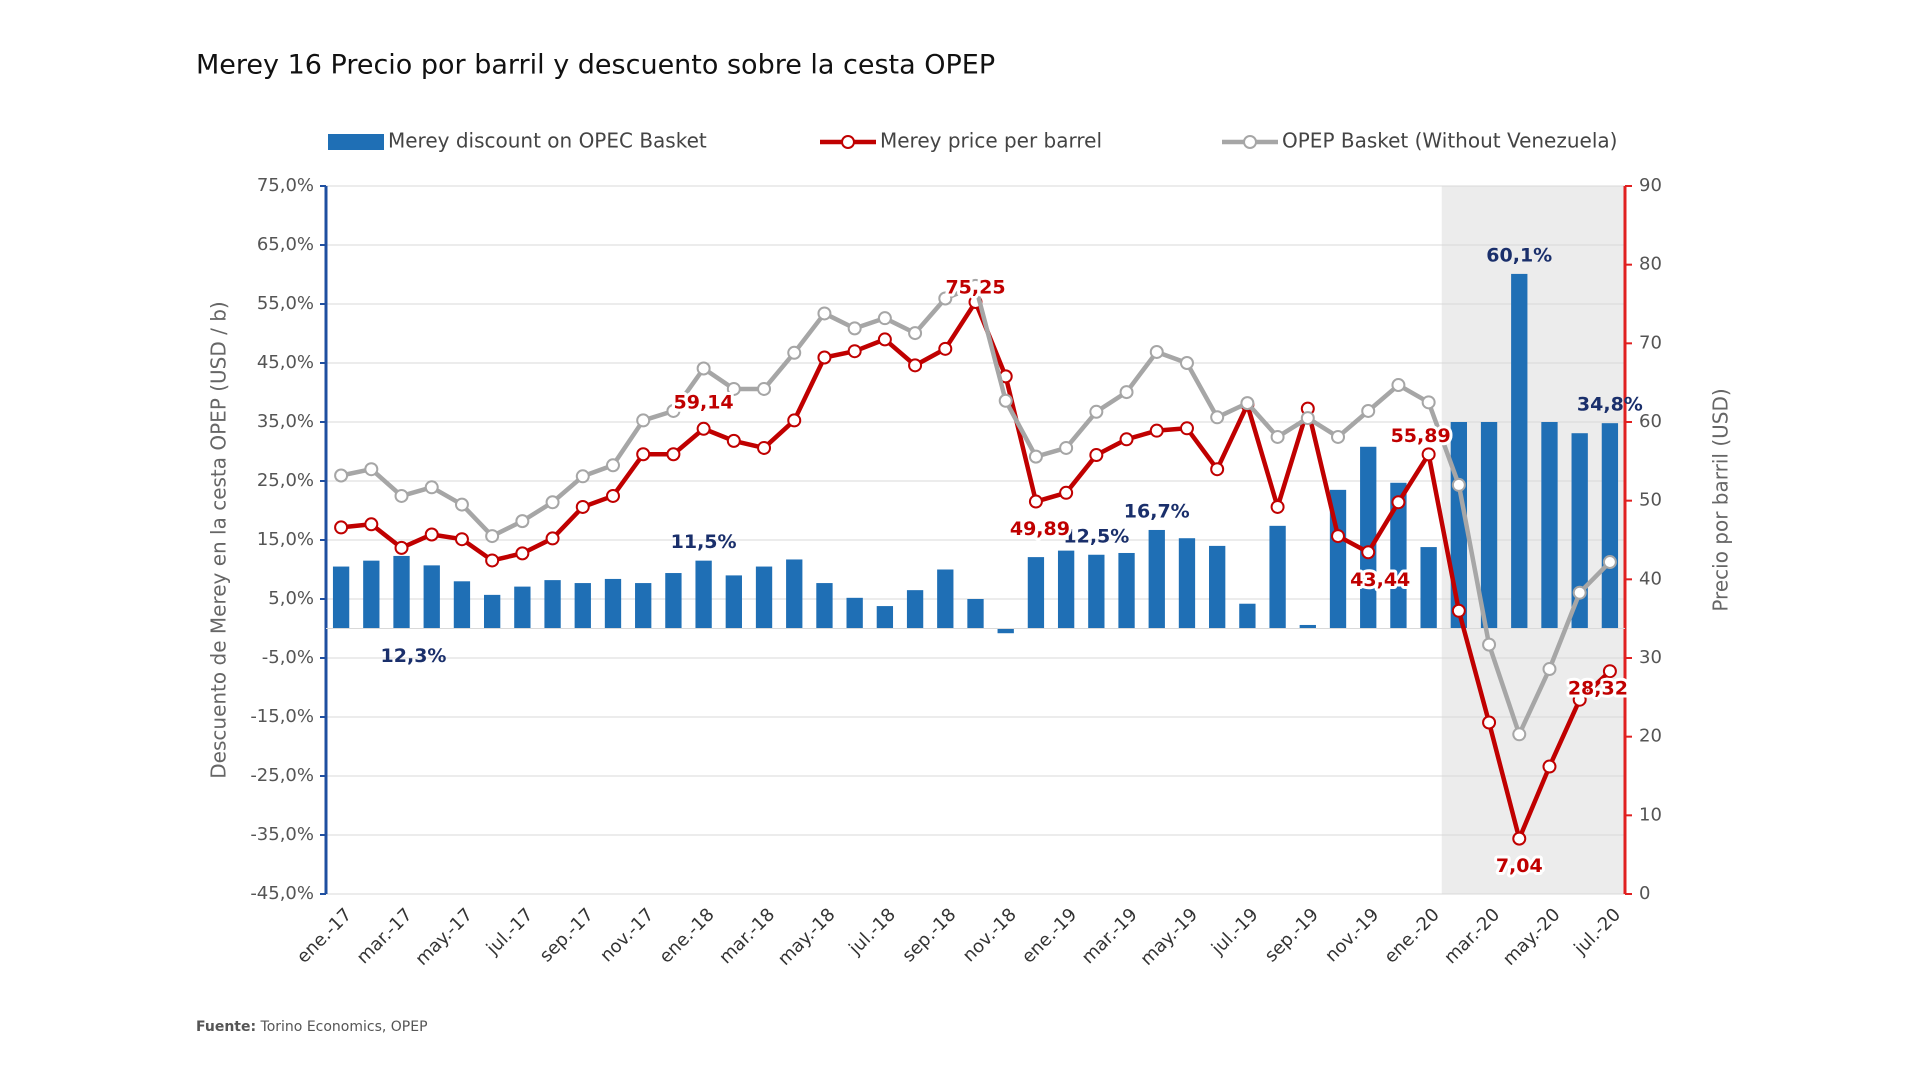  Describe the element at coordinates (356, 142) in the screenshot. I see `legend-swatch` at that location.